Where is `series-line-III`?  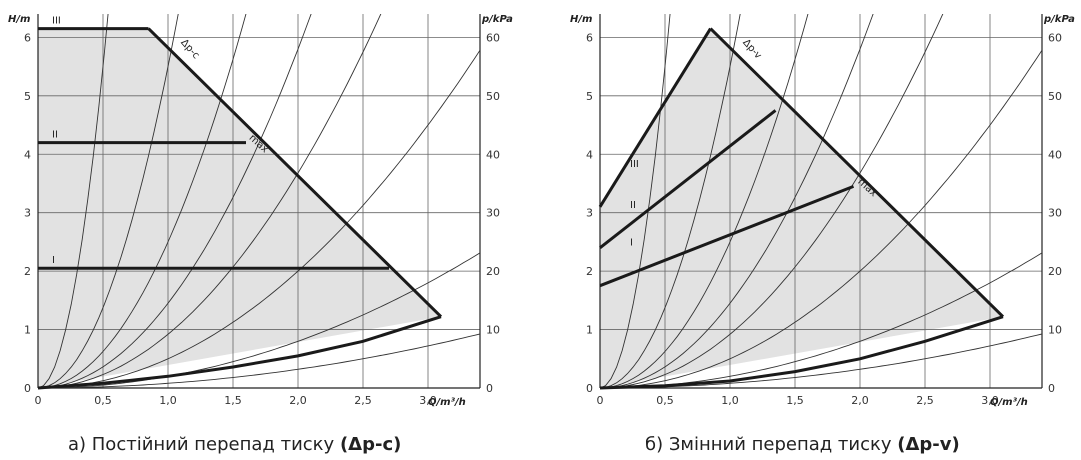 series-line-III is located at coordinates (655, 117).